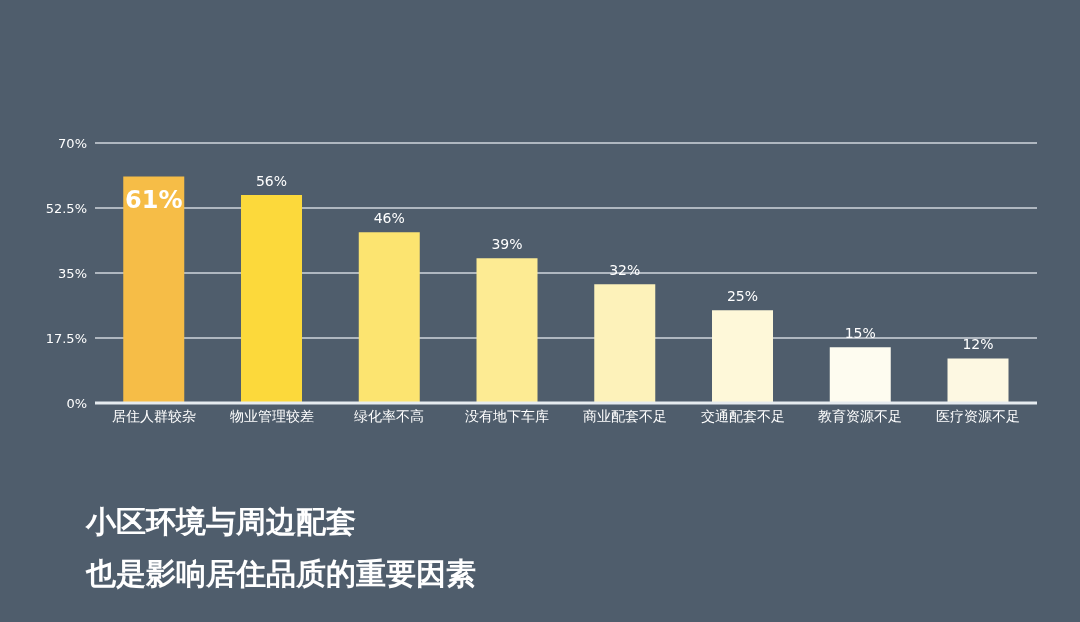 This screenshot has width=1080, height=622. I want to click on text: 也是影响居住品质的重要因素, so click(281, 574).